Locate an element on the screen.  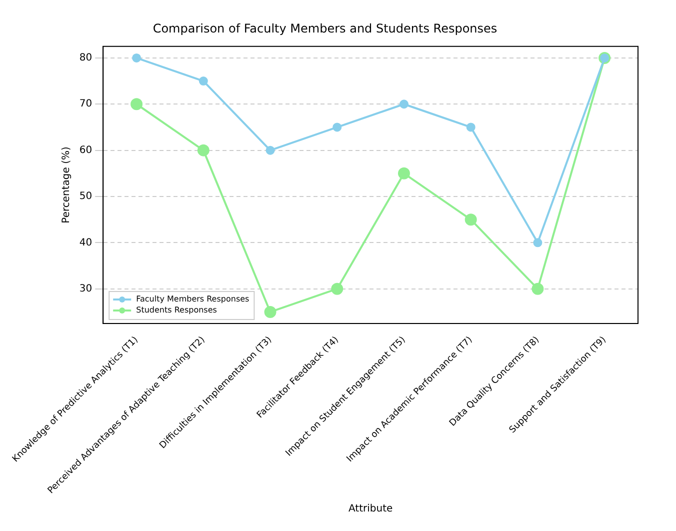
y-tick-label: 80 is located at coordinates (85, 58).